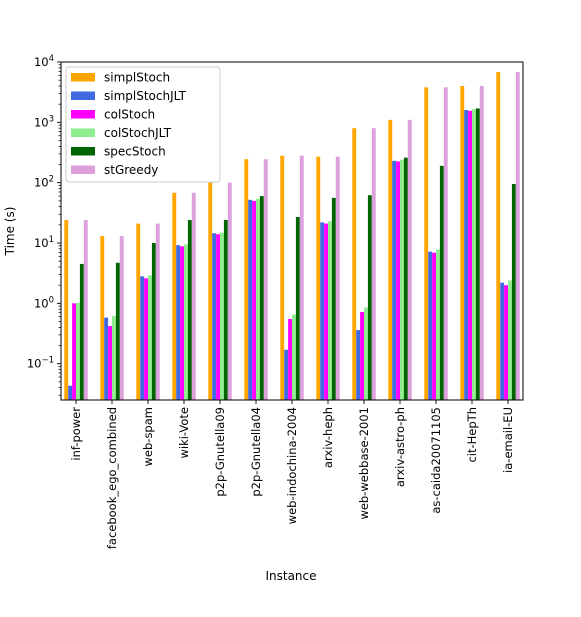  What do you see at coordinates (498, 236) in the screenshot?
I see `bar-simplStoch-ia-email-EU` at bounding box center [498, 236].